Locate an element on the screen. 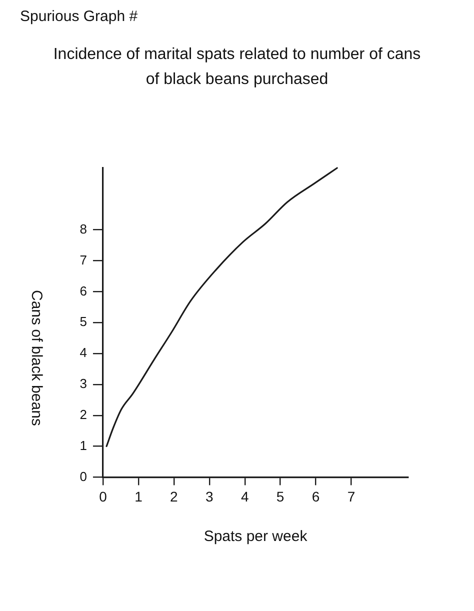 Image resolution: width=474 pixels, height=611 pixels. chart-title: Spurious Graph # is located at coordinates (79, 16).